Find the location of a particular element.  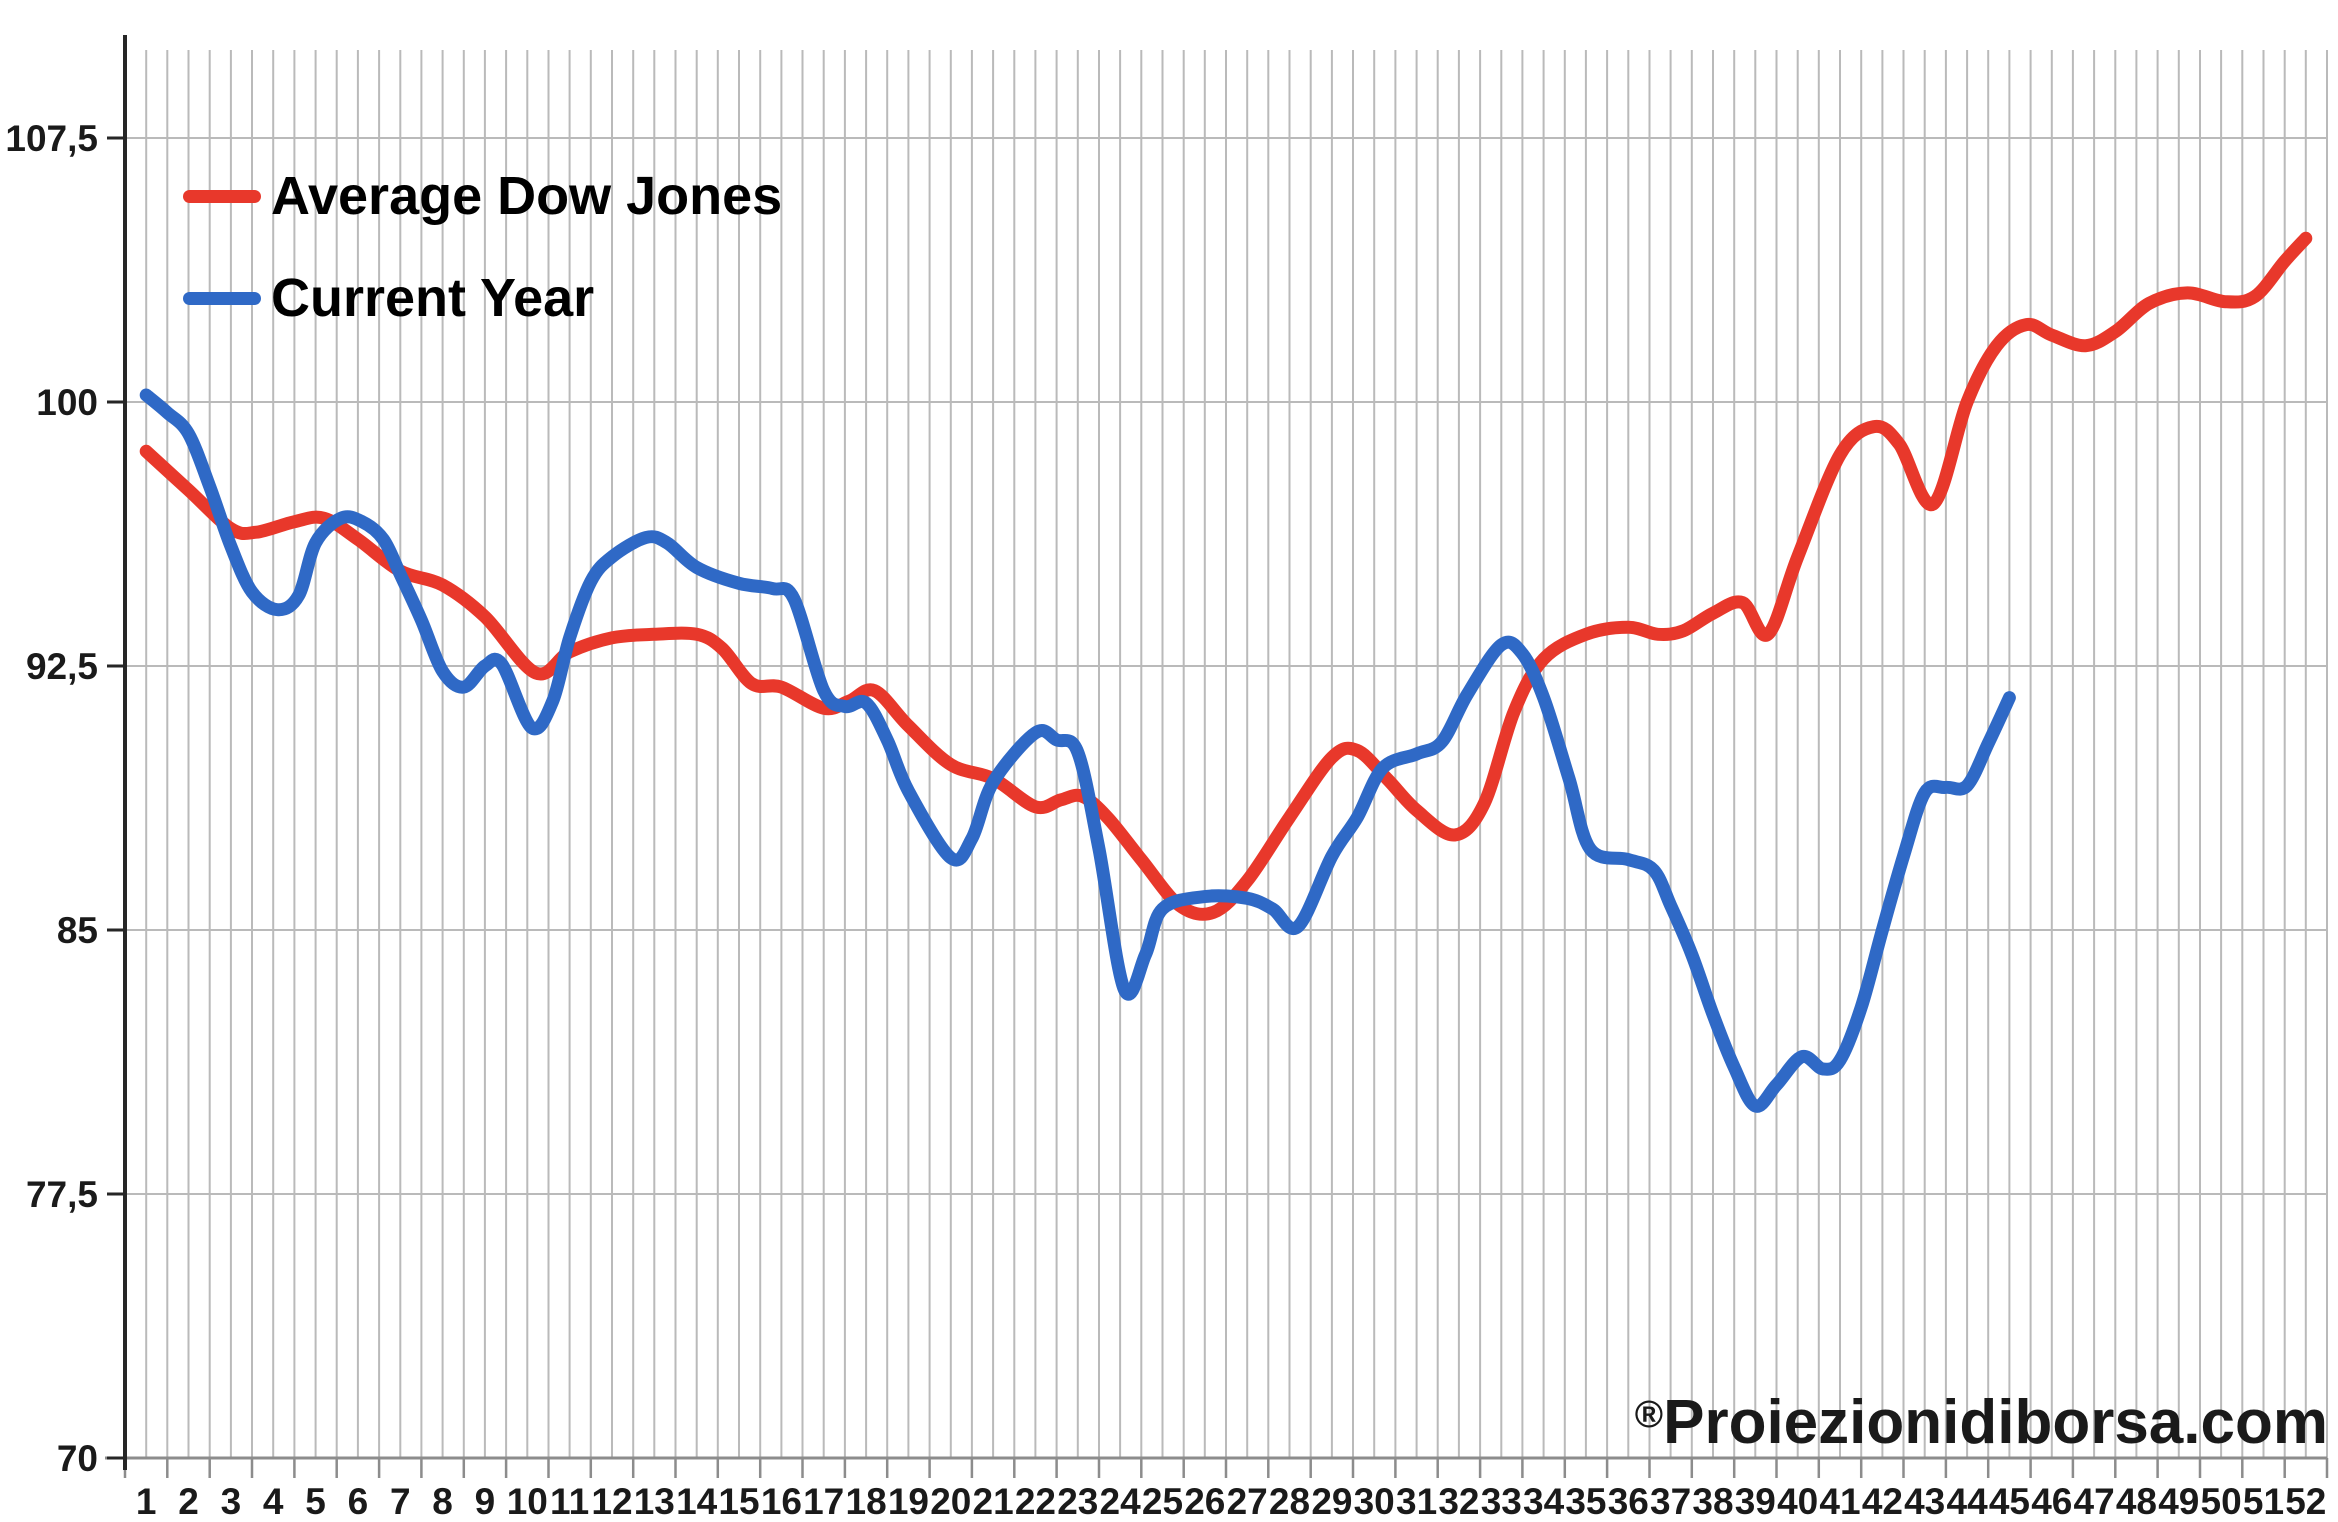

watermark-site-name: Proiezionidiborsa.com is located at coordinates (1995, 1422).